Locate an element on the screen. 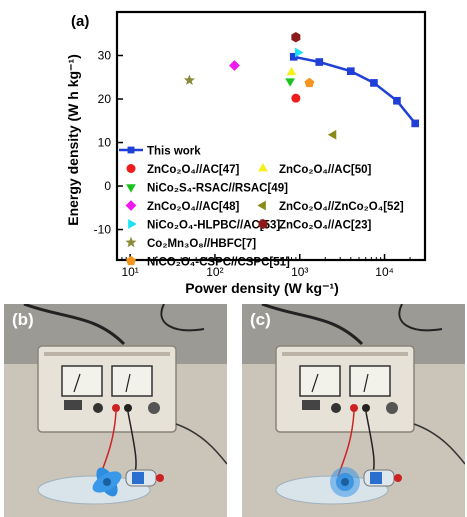  panel-label-b: (b) is located at coordinates (23, 319).